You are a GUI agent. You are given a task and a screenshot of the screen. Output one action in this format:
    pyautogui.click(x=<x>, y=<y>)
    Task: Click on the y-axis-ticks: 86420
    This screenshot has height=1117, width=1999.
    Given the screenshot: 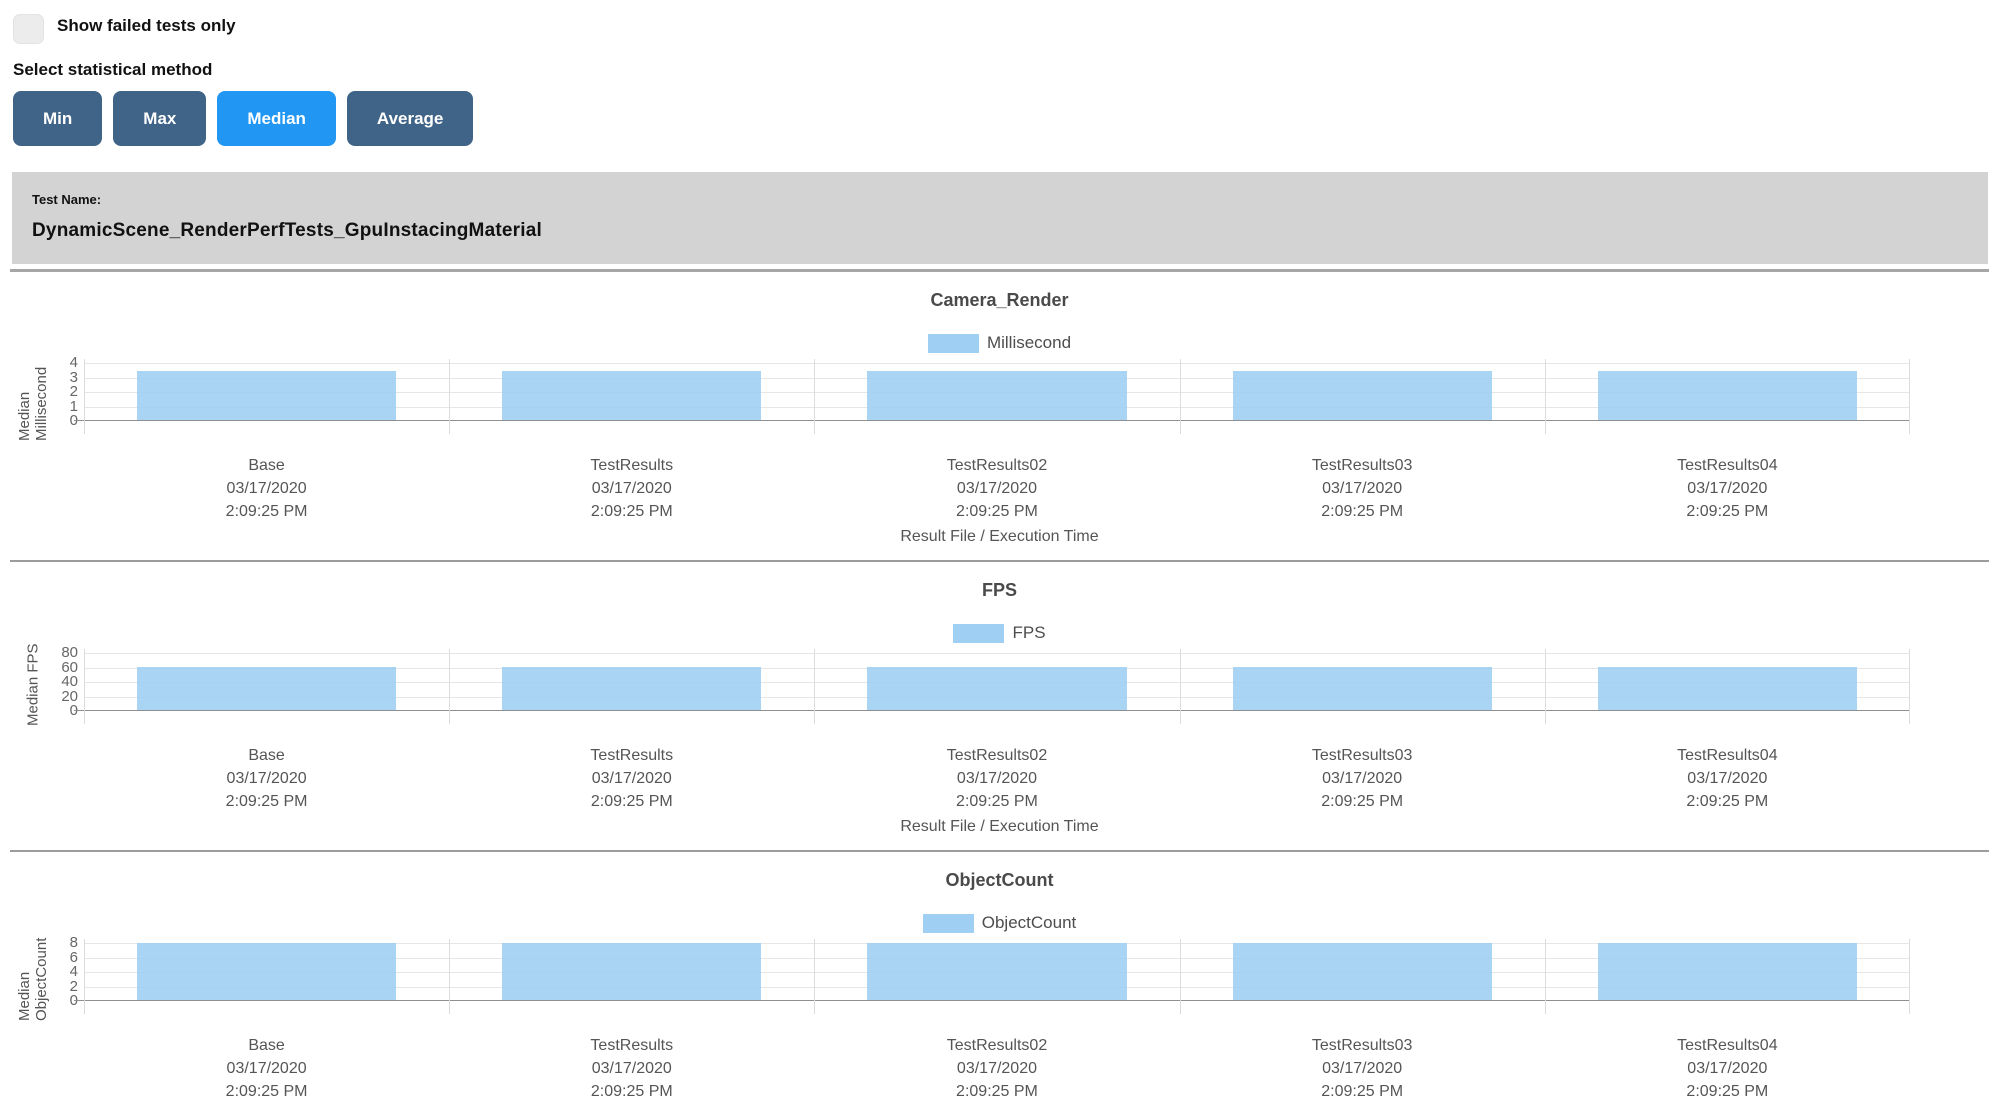 What is the action you would take?
    pyautogui.click(x=70, y=972)
    